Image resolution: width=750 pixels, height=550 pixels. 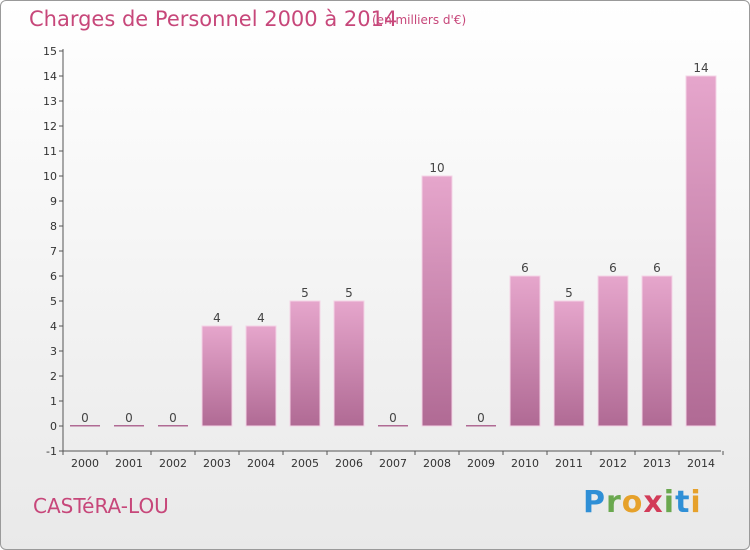 What do you see at coordinates (349, 463) in the screenshot?
I see `x-tick-label: 2006` at bounding box center [349, 463].